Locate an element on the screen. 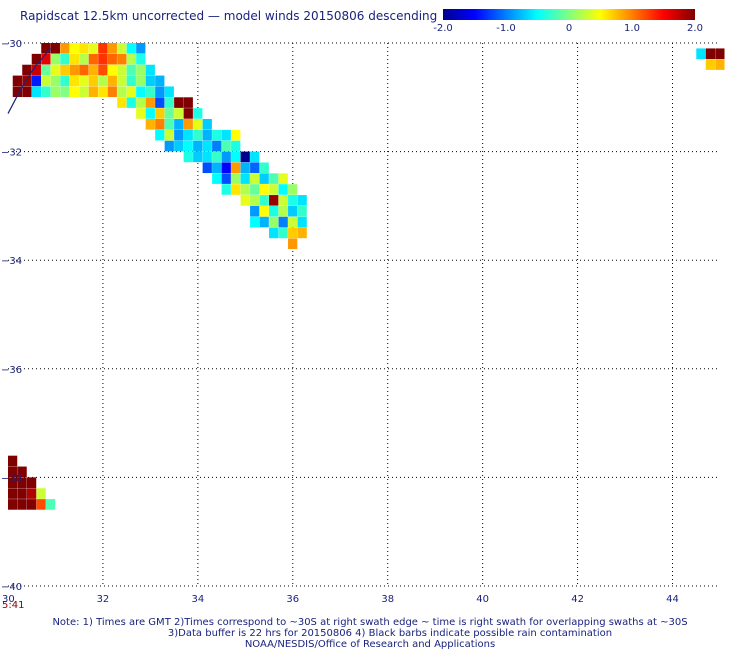 This screenshot has width=740, height=650. y-tick-label: −38 is located at coordinates (11, 478).